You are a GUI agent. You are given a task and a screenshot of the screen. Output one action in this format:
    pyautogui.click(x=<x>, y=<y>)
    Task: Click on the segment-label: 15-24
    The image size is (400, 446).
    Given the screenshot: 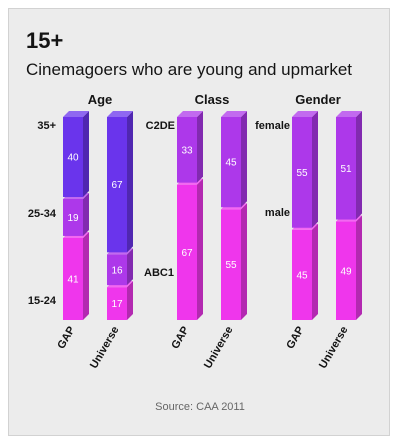 What is the action you would take?
    pyautogui.click(x=42, y=301)
    